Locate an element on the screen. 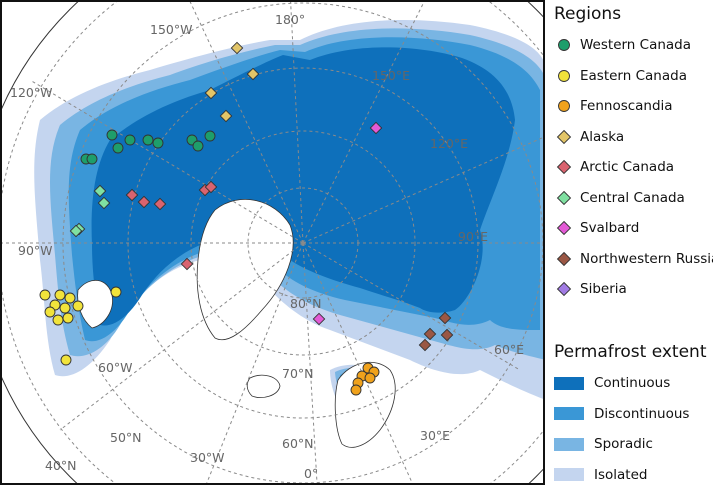 This screenshot has height=486, width=713. label-lon-60w: 60°W is located at coordinates (115, 367).